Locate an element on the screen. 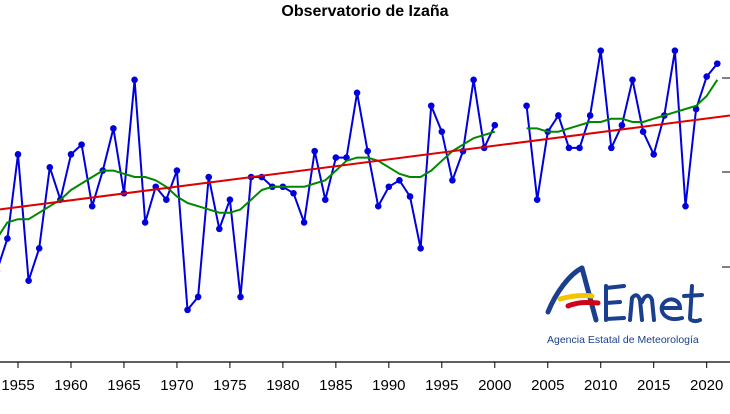 The width and height of the screenshot is (730, 414). x-tick-label: 1975 is located at coordinates (229, 385).